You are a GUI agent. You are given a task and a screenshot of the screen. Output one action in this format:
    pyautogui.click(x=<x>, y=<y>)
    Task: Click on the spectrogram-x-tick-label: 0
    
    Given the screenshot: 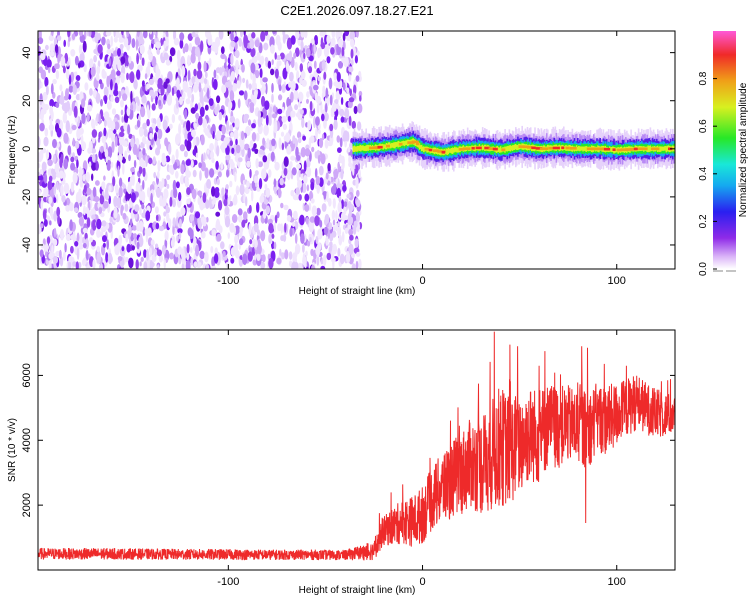 What is the action you would take?
    pyautogui.click(x=422, y=281)
    